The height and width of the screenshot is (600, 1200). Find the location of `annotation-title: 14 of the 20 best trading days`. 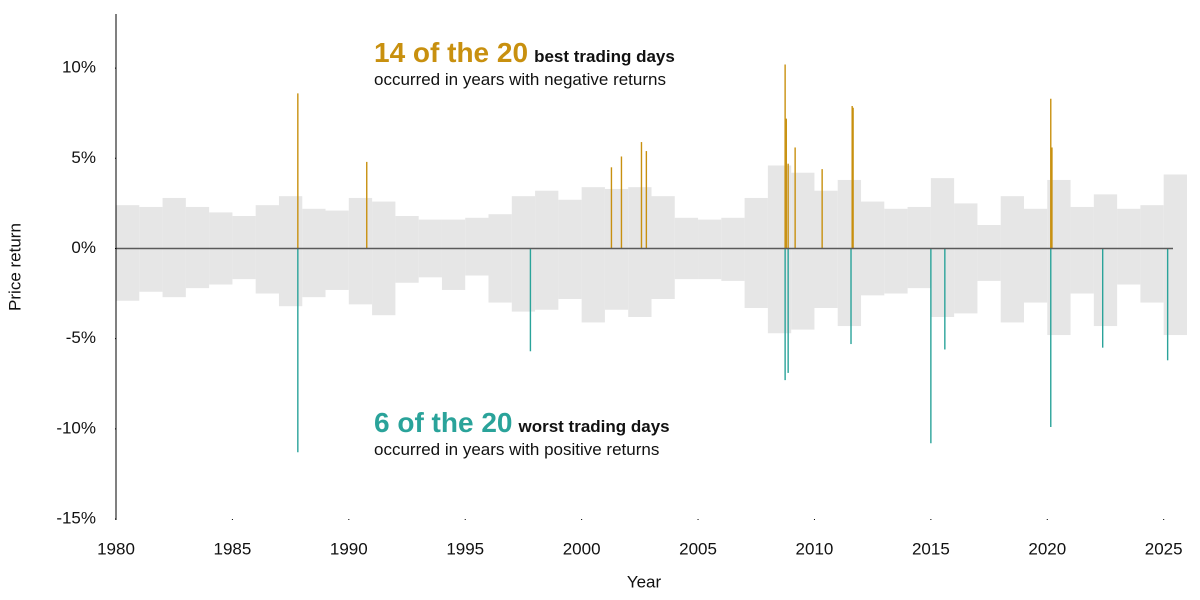

annotation-title: 14 of the 20 best trading days is located at coordinates (524, 52).